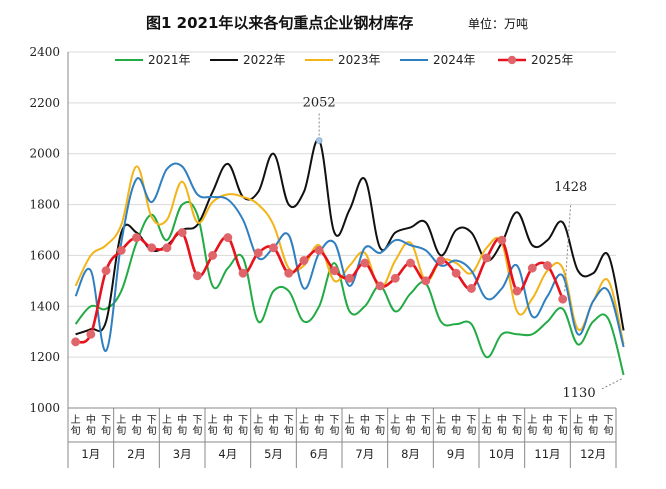 The image size is (666, 489). What do you see at coordinates (498, 23) in the screenshot?
I see `unit-label: 单位：万吨` at bounding box center [498, 23].